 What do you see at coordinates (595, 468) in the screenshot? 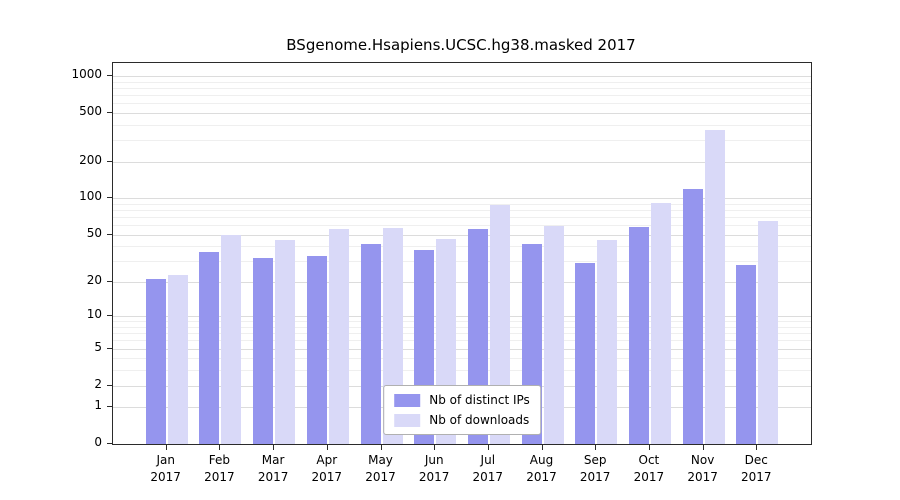
I see `x-tick-label-sep: Sep 2017` at bounding box center [595, 468].